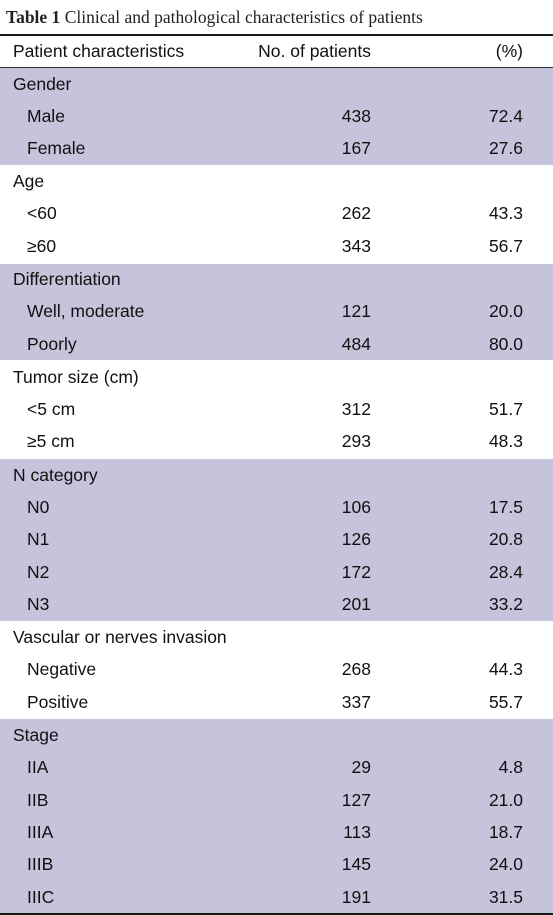 The width and height of the screenshot is (553, 915). I want to click on table-row: Poorly 484 80.0, so click(276, 344).